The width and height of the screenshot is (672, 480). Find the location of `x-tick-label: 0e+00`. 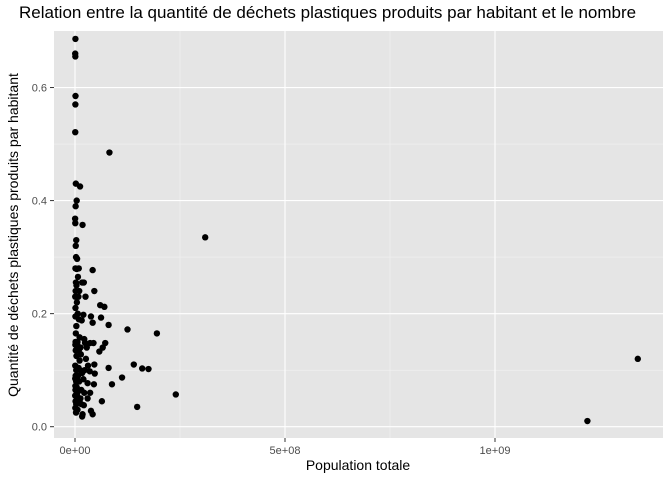

x-tick-label: 0e+00 is located at coordinates (75, 451).